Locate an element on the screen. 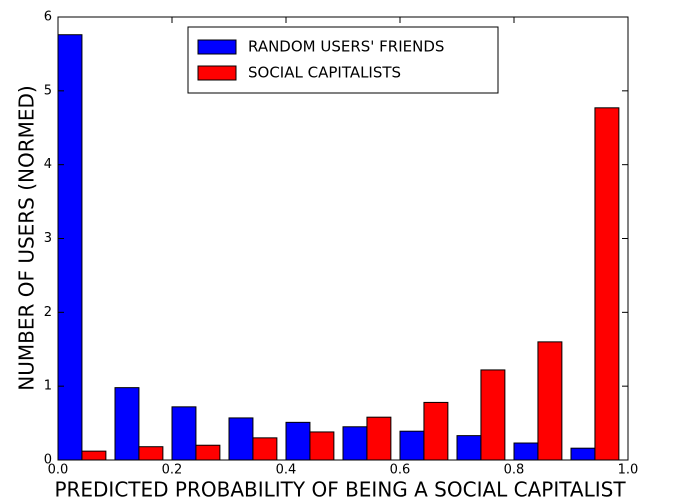 The image size is (673, 503). legend-label: SOCIAL CAPITALISTS is located at coordinates (324, 73).